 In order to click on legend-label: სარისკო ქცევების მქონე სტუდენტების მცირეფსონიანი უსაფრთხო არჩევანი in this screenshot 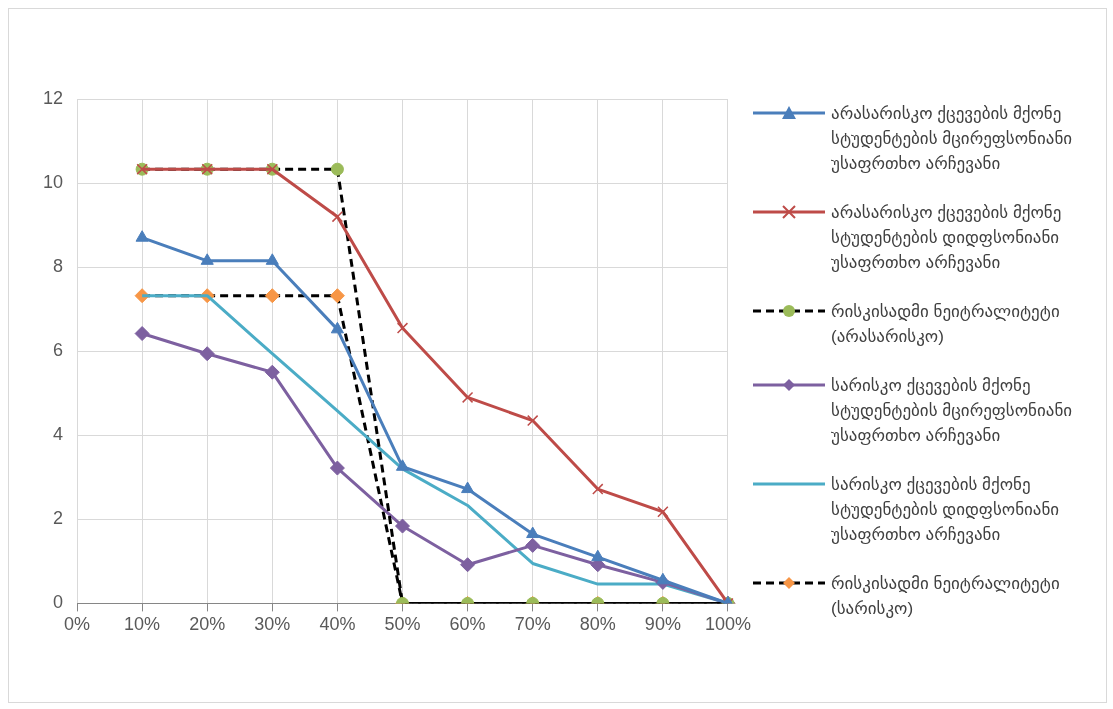, I will do `click(952, 411)`.